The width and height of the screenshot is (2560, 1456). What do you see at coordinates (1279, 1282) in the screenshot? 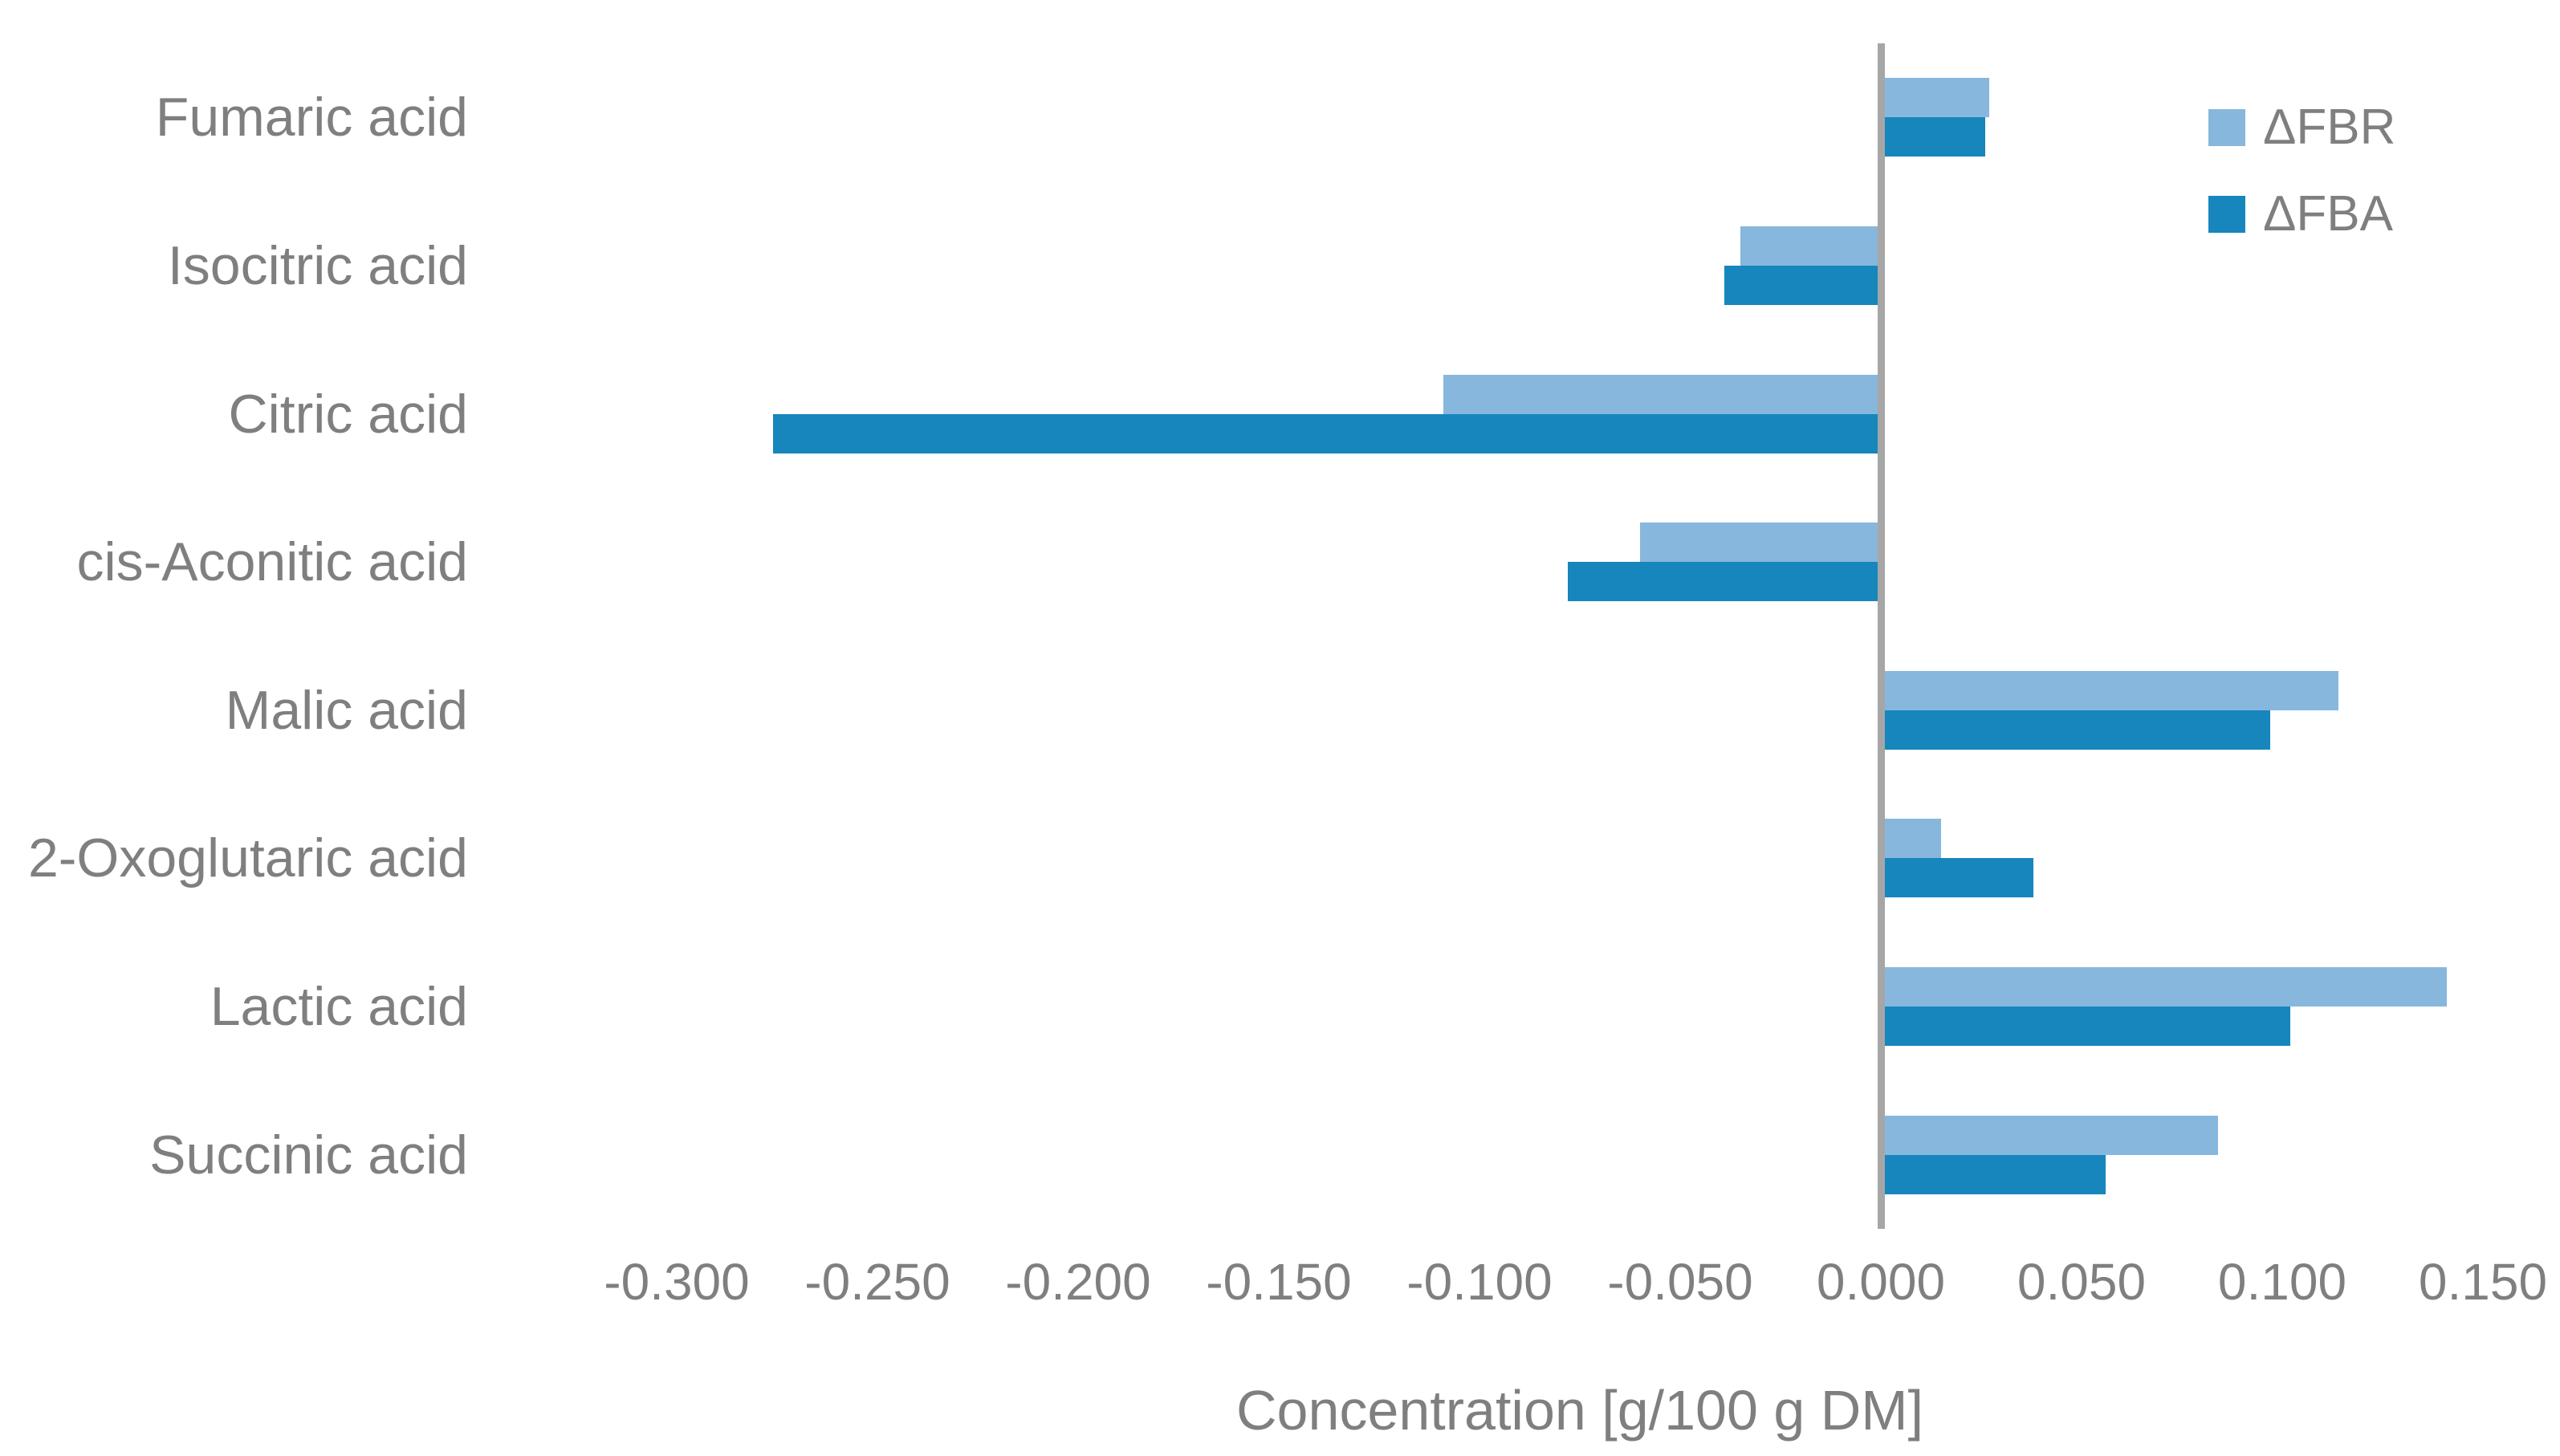
I see `tick-label--0.150: -0.150` at bounding box center [1279, 1282].